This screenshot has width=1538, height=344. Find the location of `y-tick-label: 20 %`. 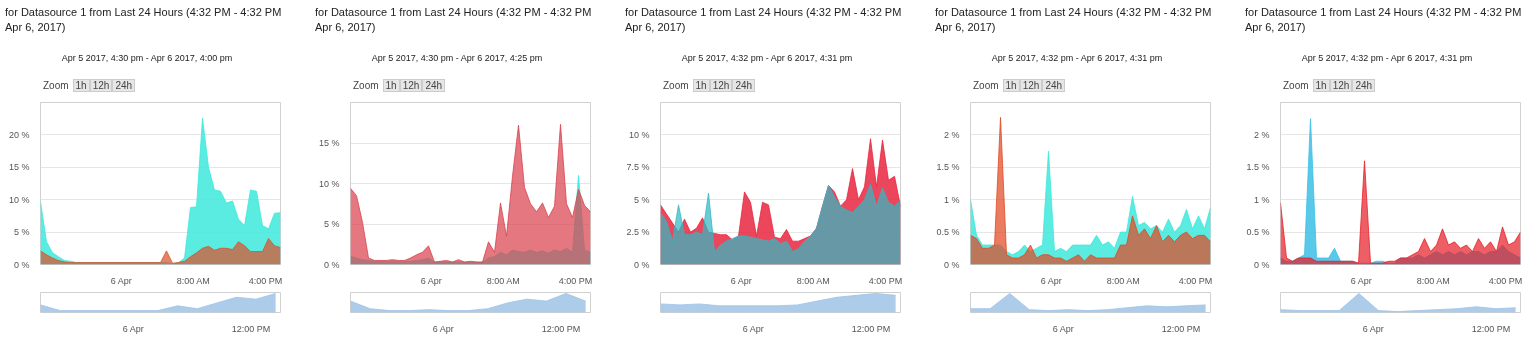

y-tick-label: 20 % is located at coordinates (19, 134).